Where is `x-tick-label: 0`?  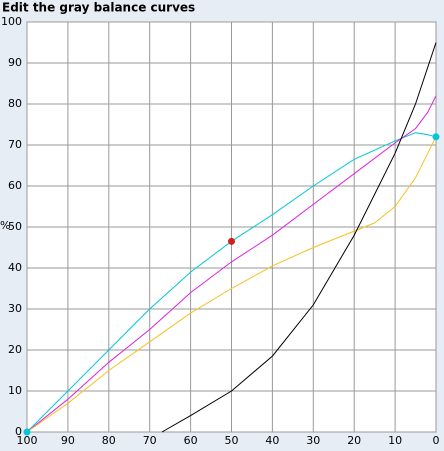
x-tick-label: 0 is located at coordinates (436, 440).